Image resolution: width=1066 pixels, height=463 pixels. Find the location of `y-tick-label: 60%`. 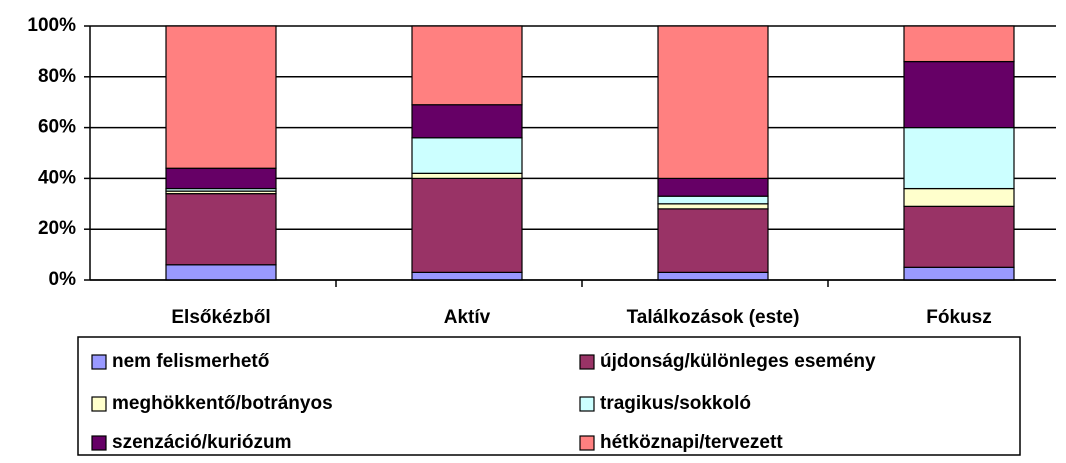

y-tick-label: 60% is located at coordinates (57, 127).